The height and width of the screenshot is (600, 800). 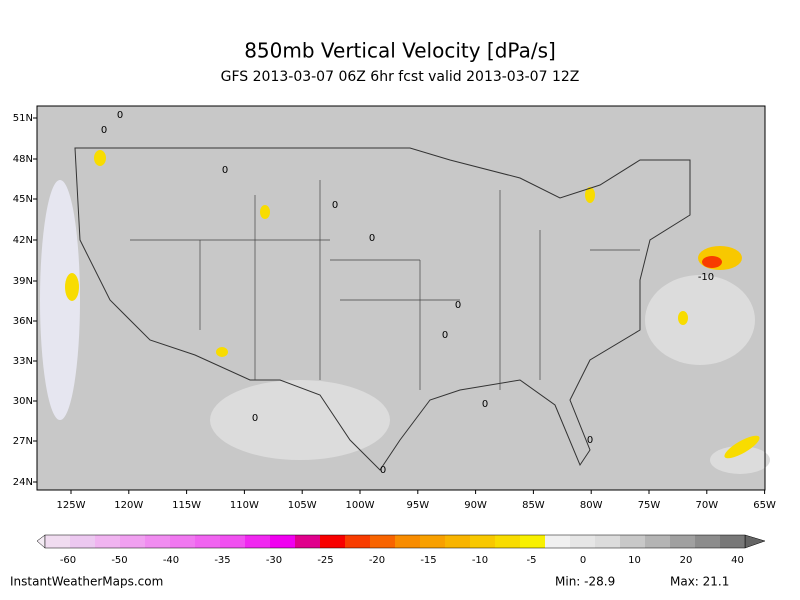 What do you see at coordinates (186, 505) in the screenshot?
I see `lon-label: 115W` at bounding box center [186, 505].